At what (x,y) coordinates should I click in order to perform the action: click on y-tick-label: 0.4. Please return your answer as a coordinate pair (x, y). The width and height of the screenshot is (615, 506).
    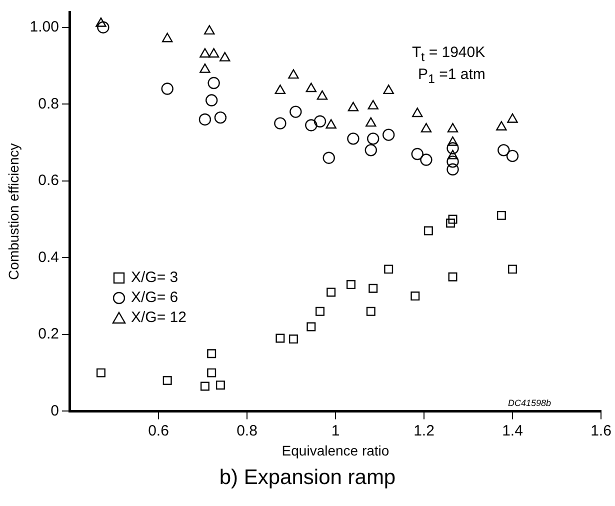
    Looking at the image, I should click on (48, 257).